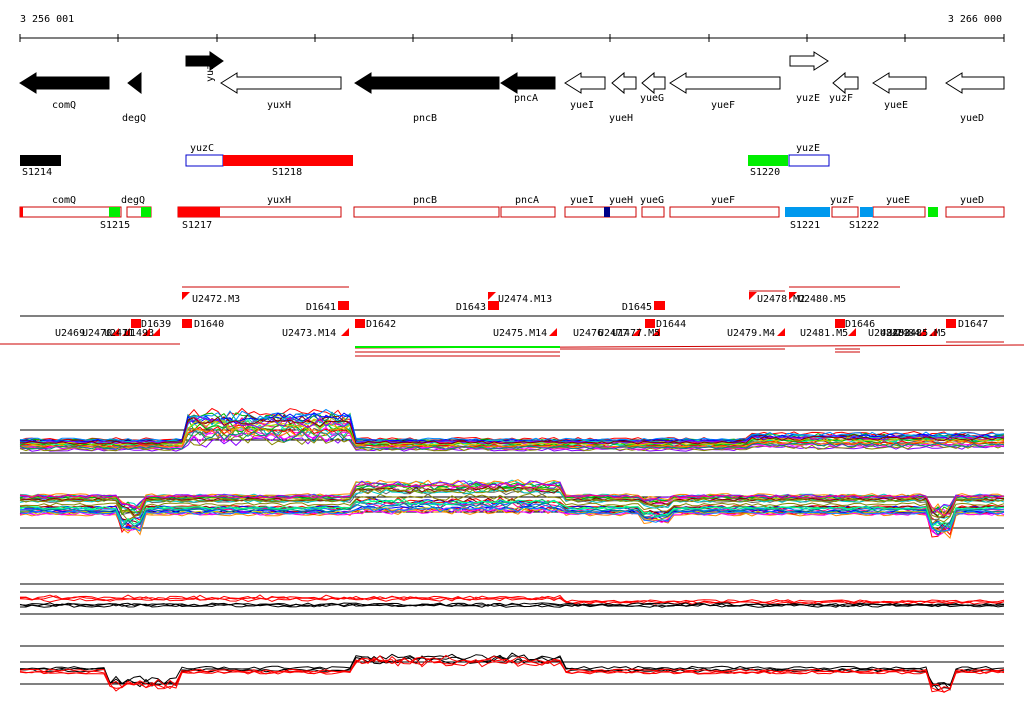 The height and width of the screenshot is (714, 1024). I want to click on gene-label: pncA, so click(526, 98).